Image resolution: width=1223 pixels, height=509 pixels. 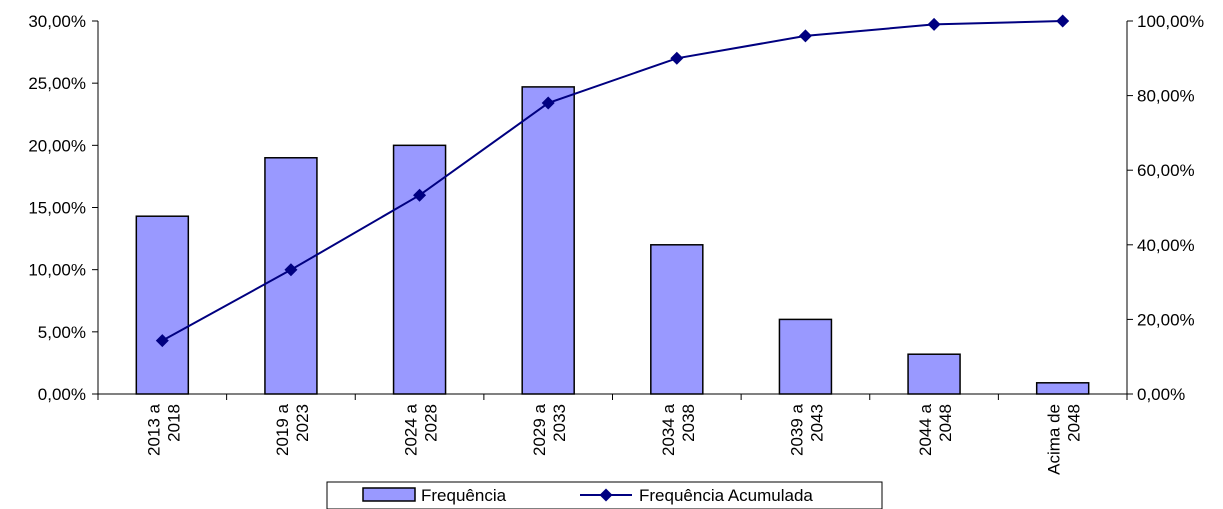 What do you see at coordinates (62, 332) in the screenshot?
I see `y-left-tick-label: 5,00%` at bounding box center [62, 332].